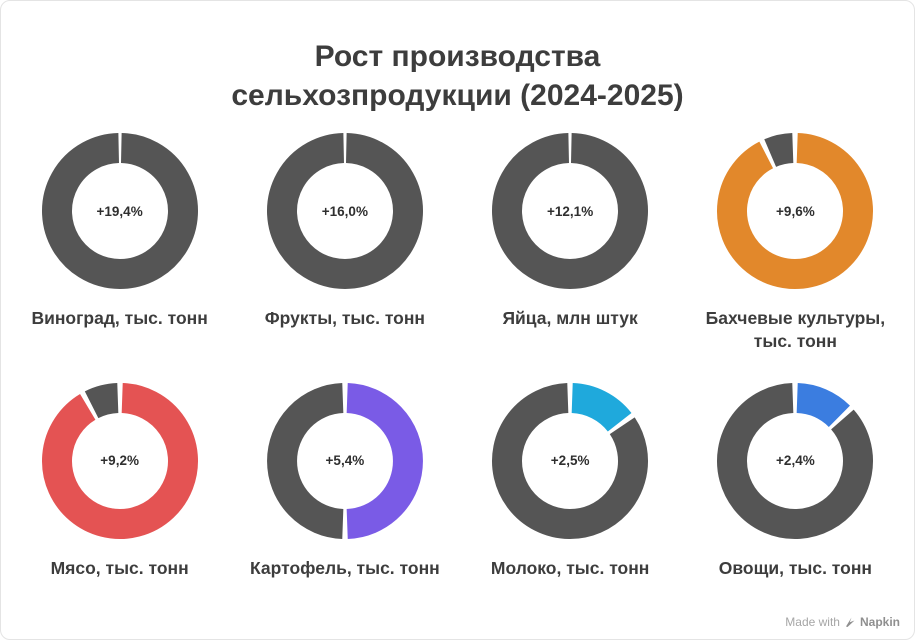 Image resolution: width=915 pixels, height=640 pixels. What do you see at coordinates (850, 622) in the screenshot?
I see `napkin-logo-icon` at bounding box center [850, 622].